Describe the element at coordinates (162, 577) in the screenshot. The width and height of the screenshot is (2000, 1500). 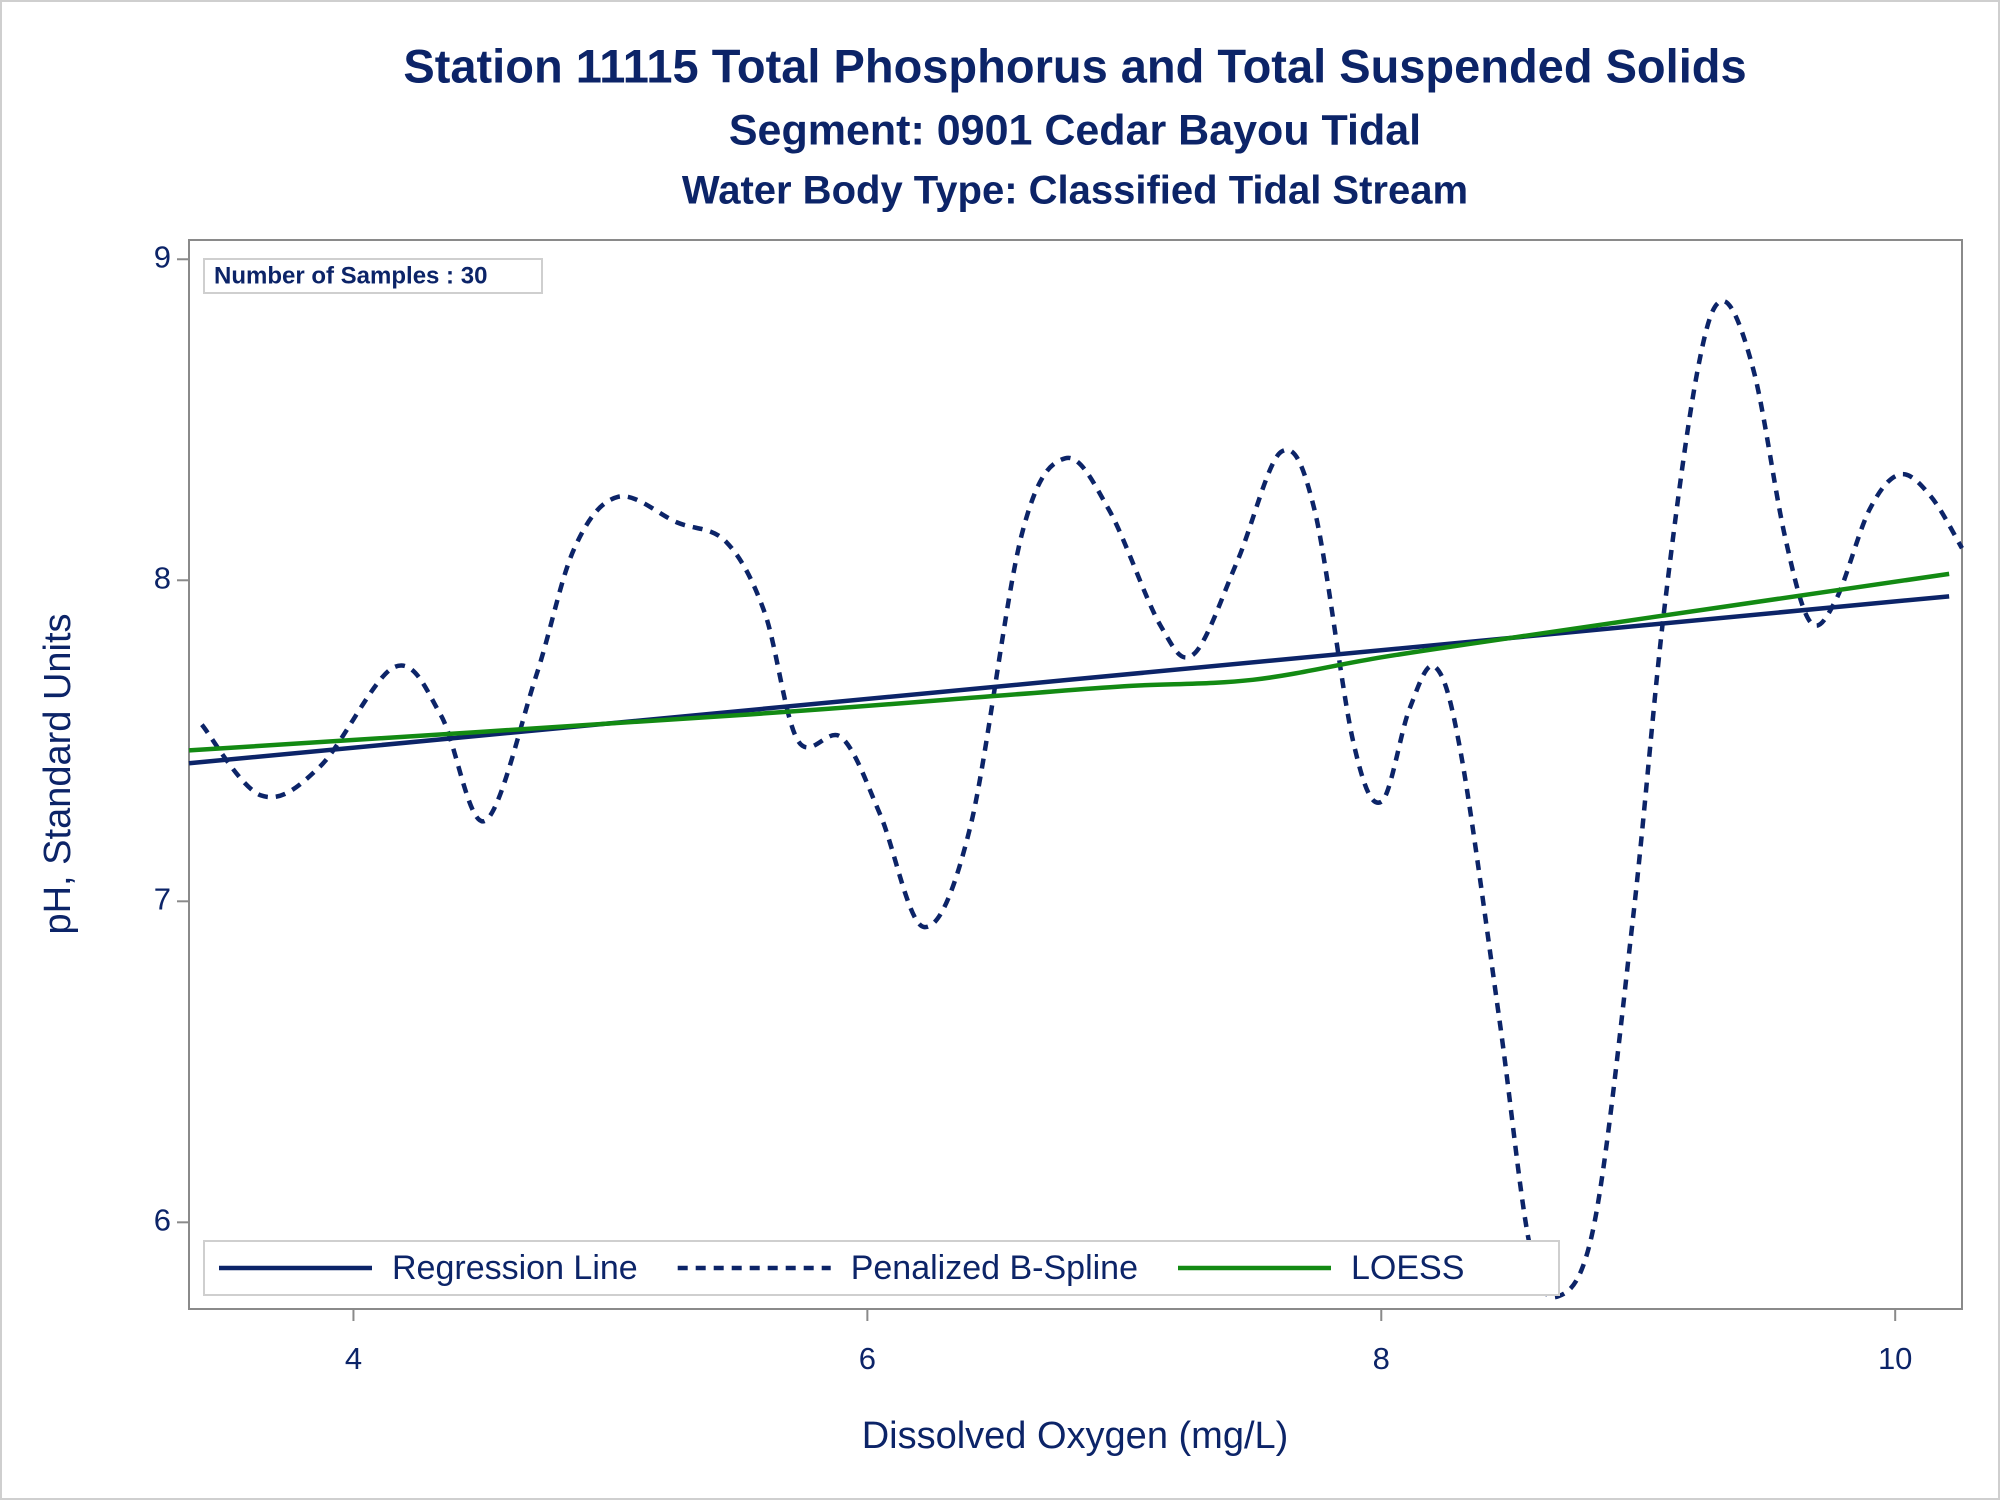
I see `y-tick-label: 8` at that location.